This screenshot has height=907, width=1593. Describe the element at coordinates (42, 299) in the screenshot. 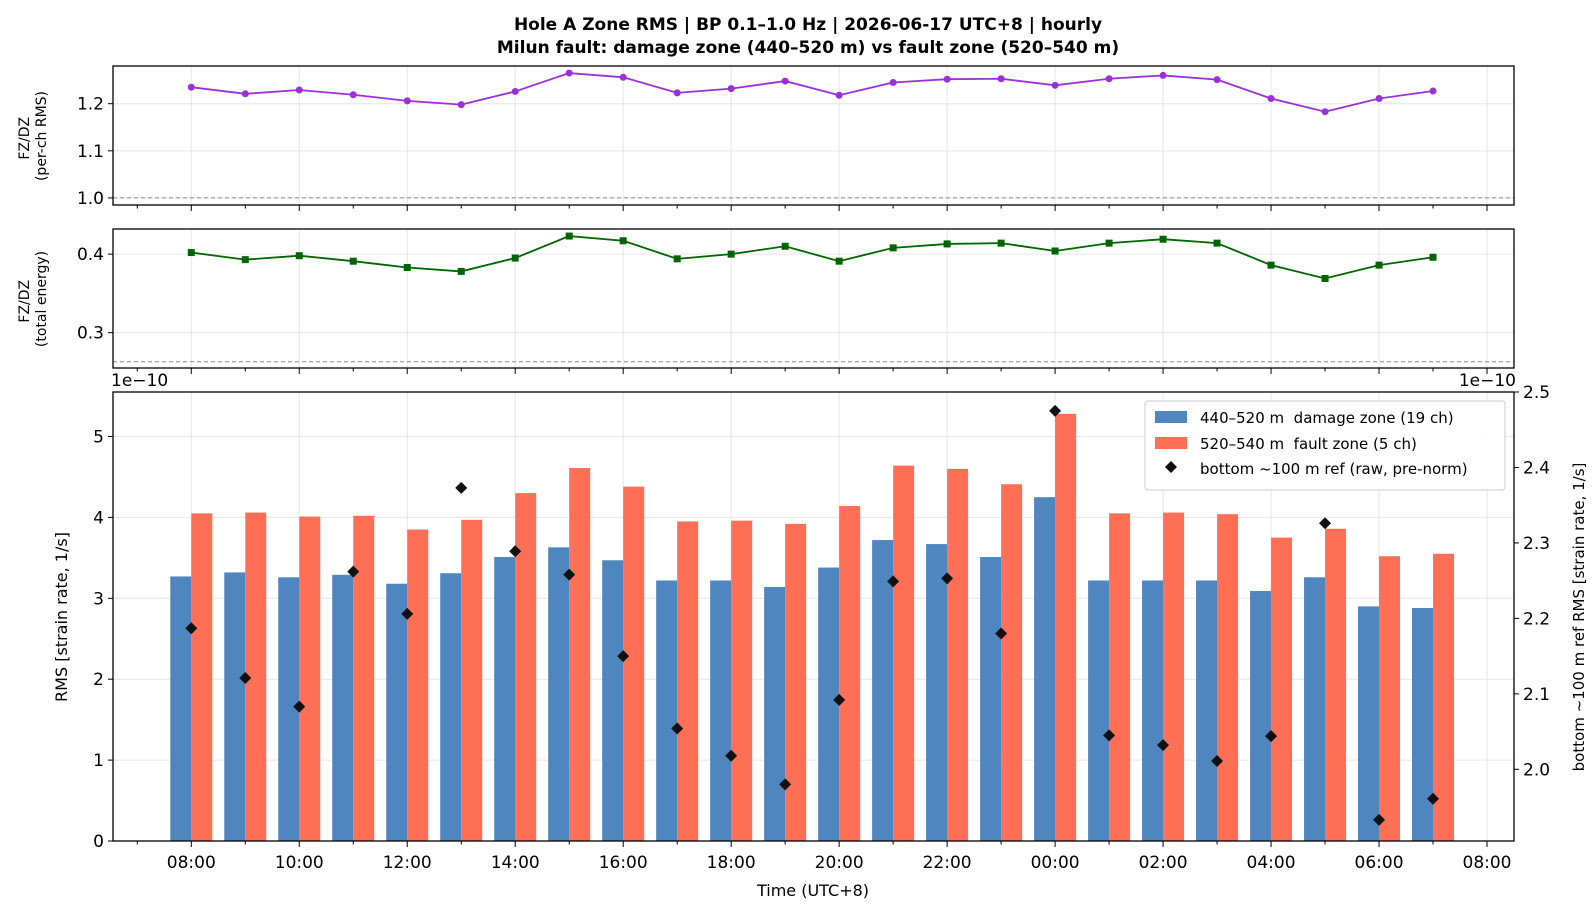

I see `ratio-energy-ylabel-line2: (total energy)` at that location.